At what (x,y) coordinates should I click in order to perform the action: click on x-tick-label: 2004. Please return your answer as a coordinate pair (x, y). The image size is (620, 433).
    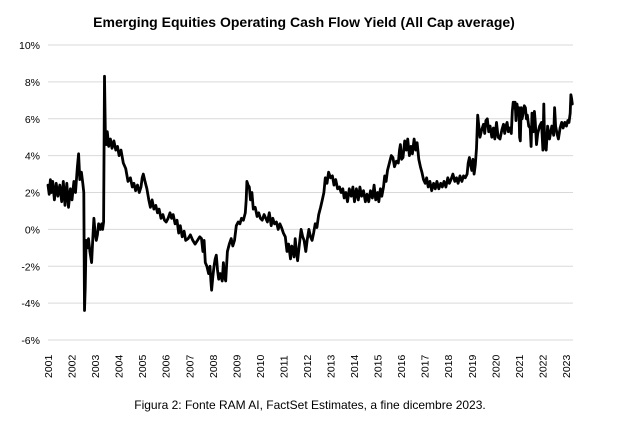
    Looking at the image, I should click on (120, 366).